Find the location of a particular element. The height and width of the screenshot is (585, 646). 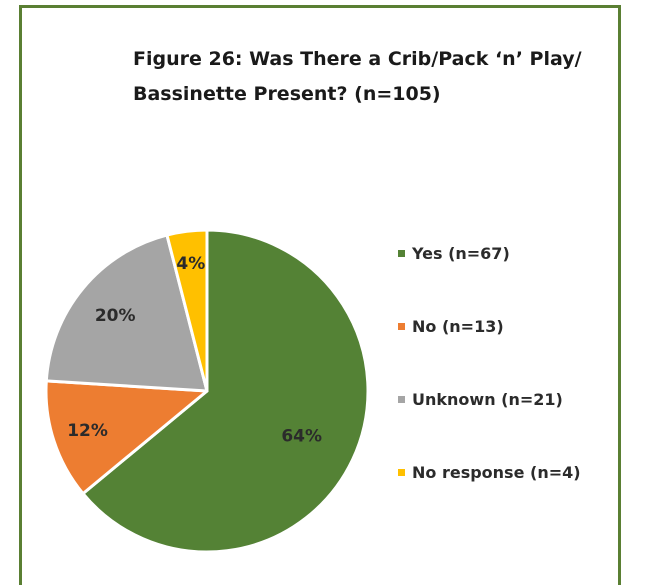

slice-label-2: 20% is located at coordinates (115, 316).